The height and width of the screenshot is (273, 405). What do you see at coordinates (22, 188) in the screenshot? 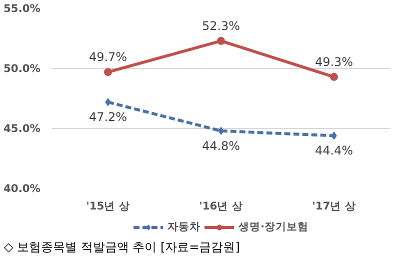
I see `y-tick-label: 40.0%` at bounding box center [22, 188].